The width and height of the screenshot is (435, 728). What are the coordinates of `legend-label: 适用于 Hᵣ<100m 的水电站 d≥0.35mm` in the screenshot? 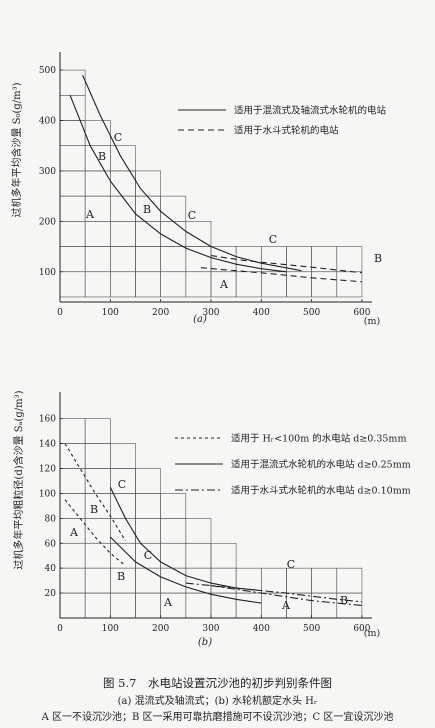 It's located at (318, 439).